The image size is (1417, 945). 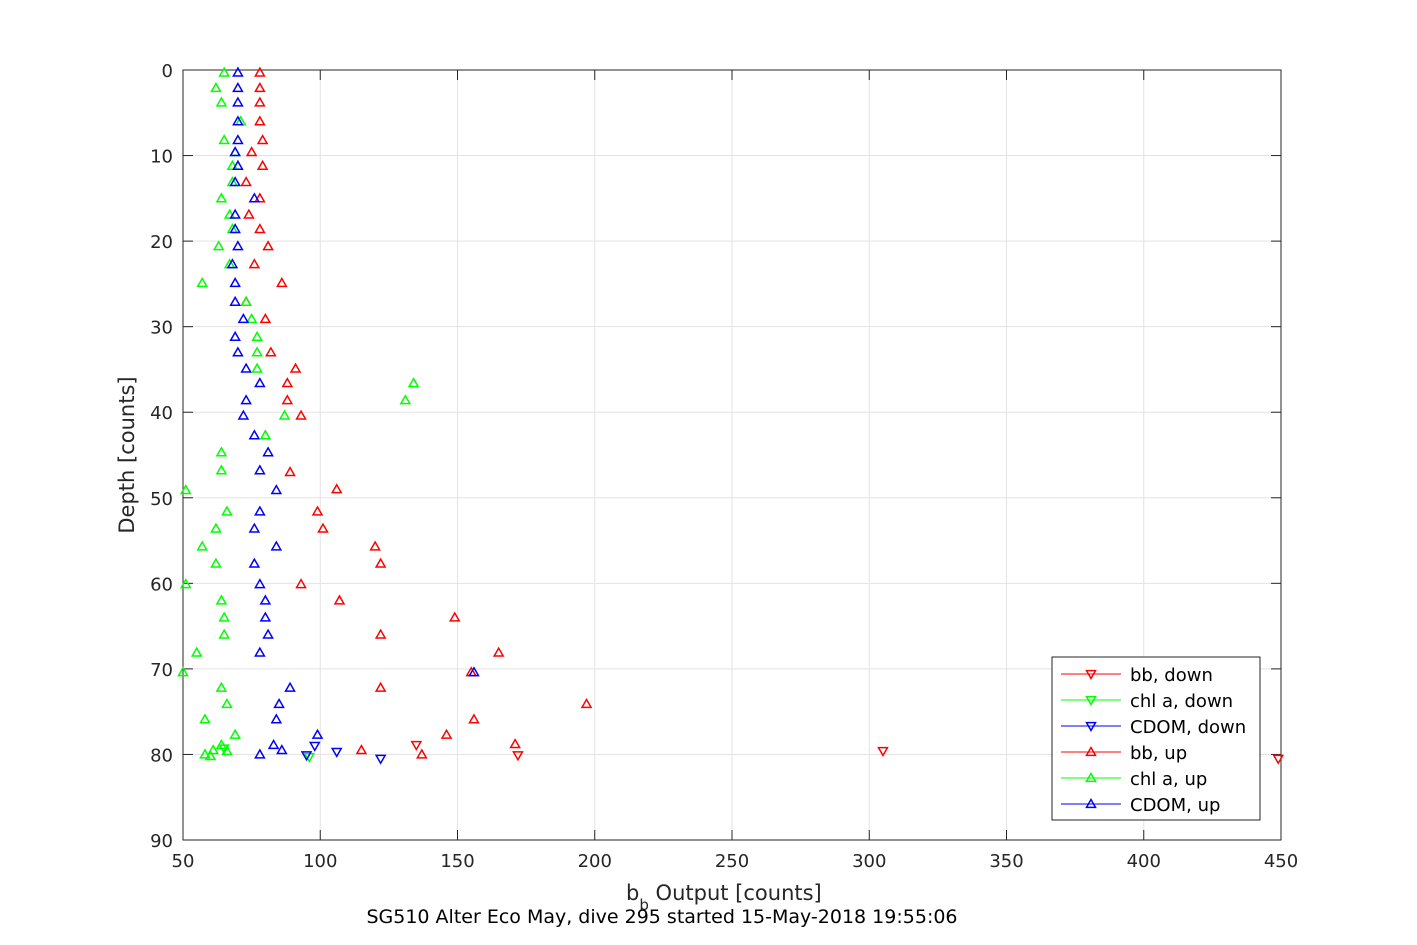 I want to click on x-tick-label: 450, so click(x=1281, y=861).